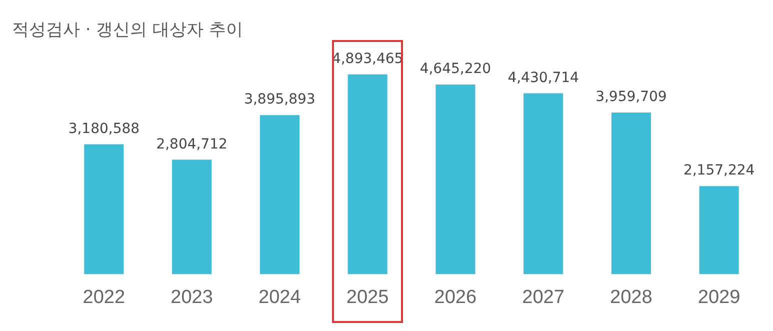  What do you see at coordinates (367, 297) in the screenshot?
I see `x-tick-label: 2025` at bounding box center [367, 297].